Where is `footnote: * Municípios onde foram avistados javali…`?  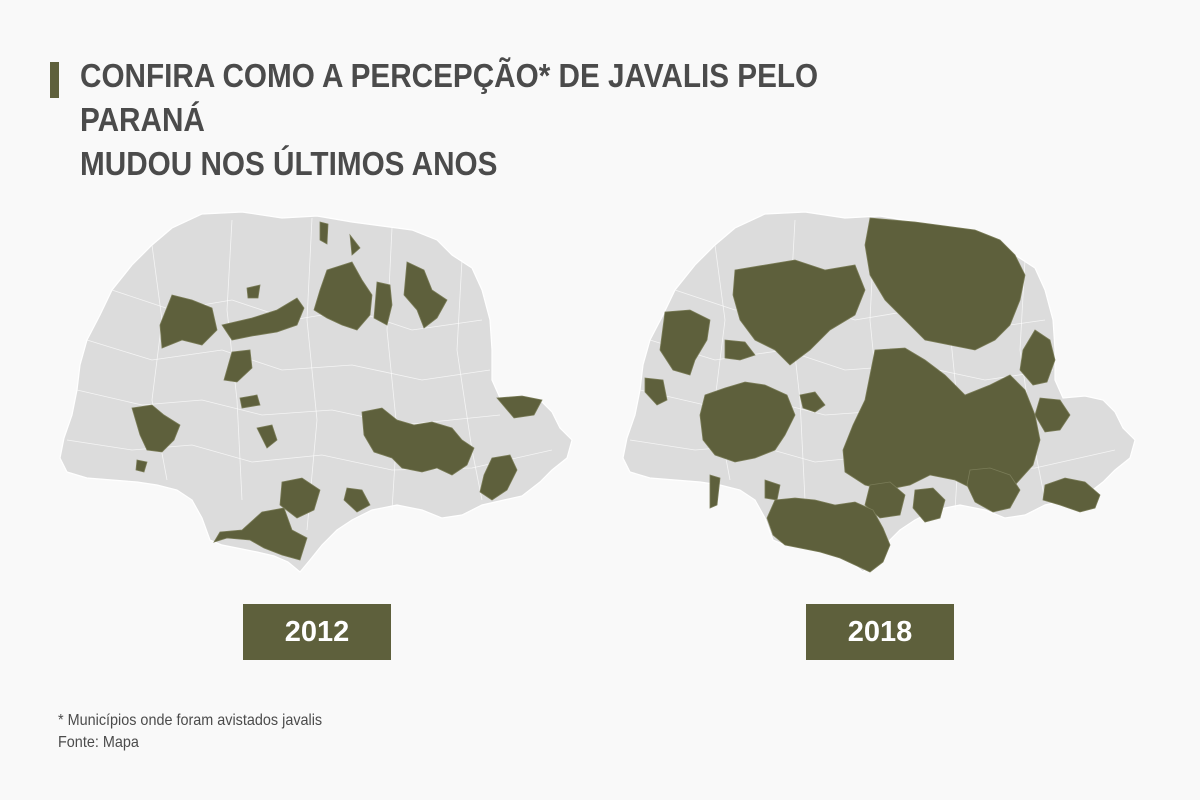
footnote: * Municípios onde foram avistados javali… is located at coordinates (190, 720).